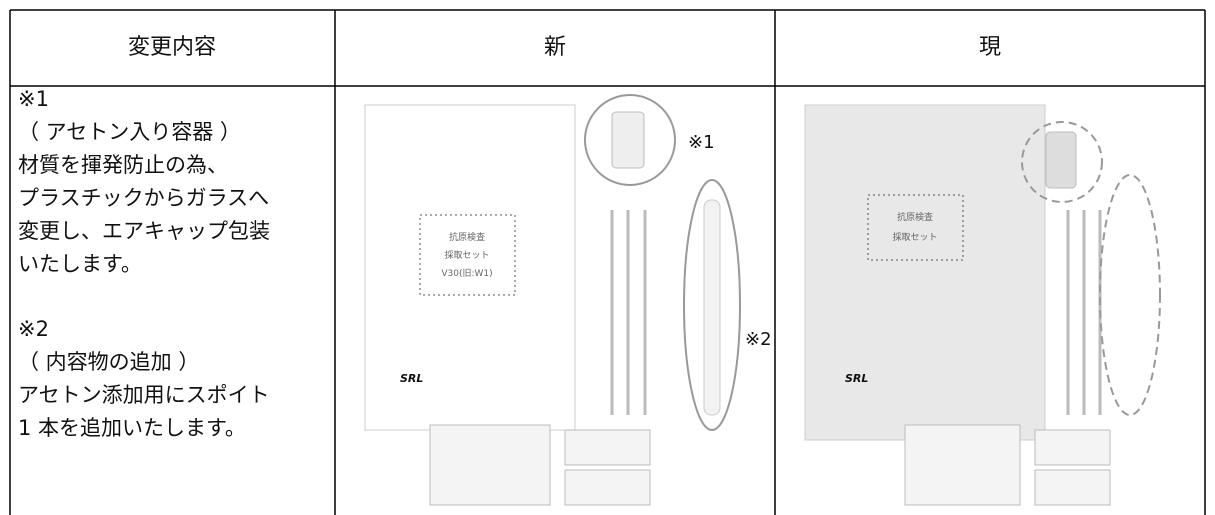 The image size is (1215, 515). Describe the element at coordinates (712, 307) in the screenshot. I see `pipette` at that location.